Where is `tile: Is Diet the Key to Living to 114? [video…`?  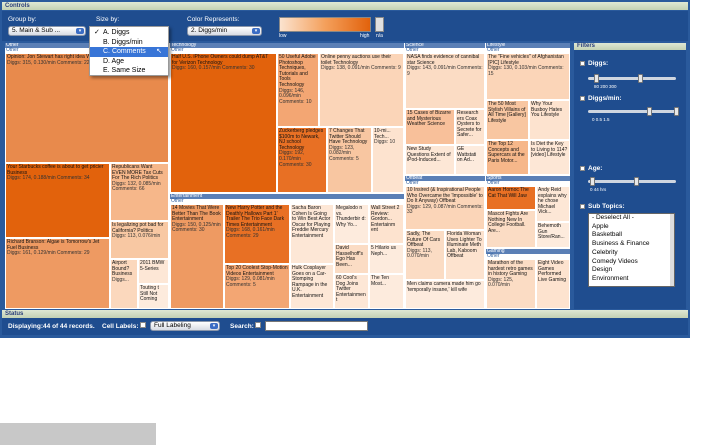
tile: Is Diet the Key to Living to 114? [video… is located at coordinates (549, 157).